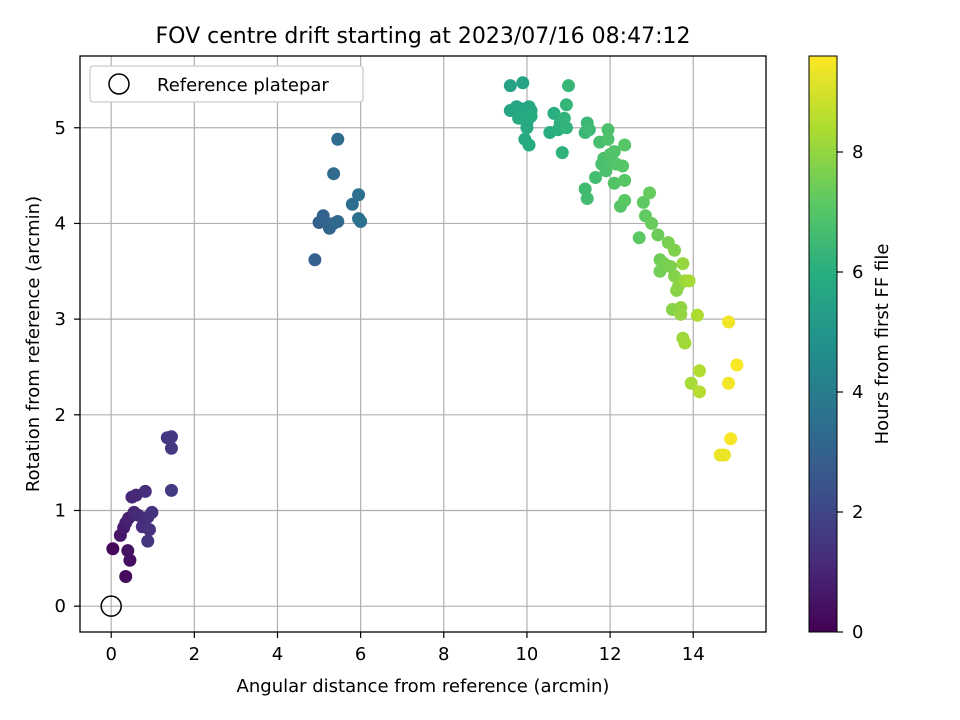  I want to click on y-axis-ticks: 0 1 2 3 4 5, so click(67, 367).